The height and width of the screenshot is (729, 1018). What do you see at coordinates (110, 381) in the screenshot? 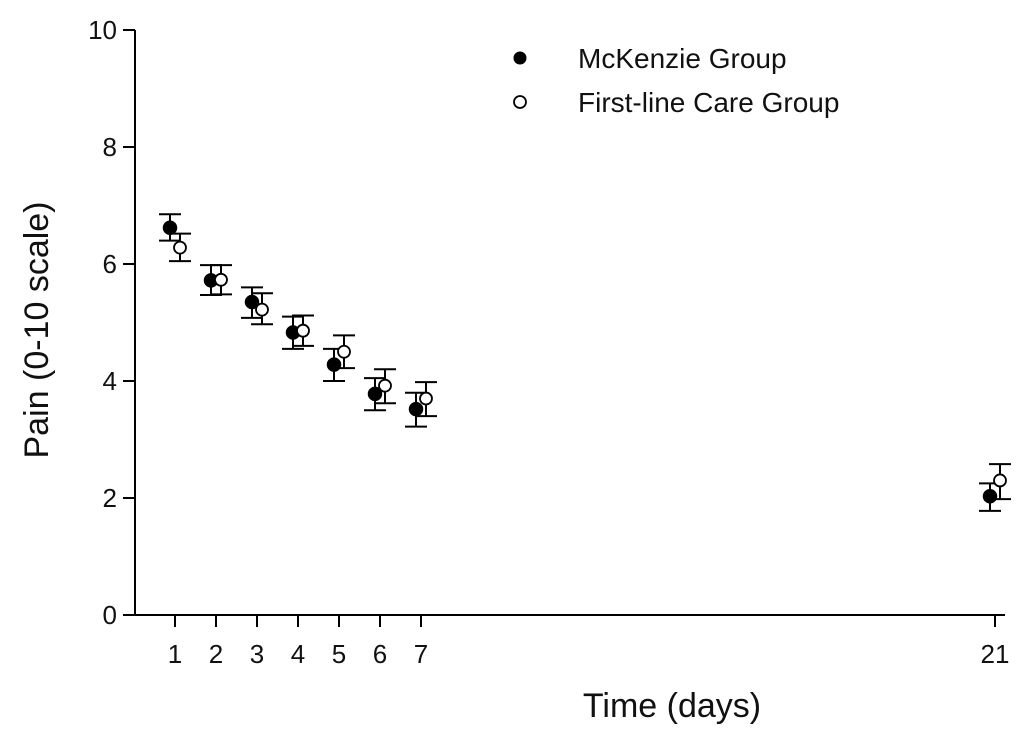
I see `y-tick-label: 4` at bounding box center [110, 381].